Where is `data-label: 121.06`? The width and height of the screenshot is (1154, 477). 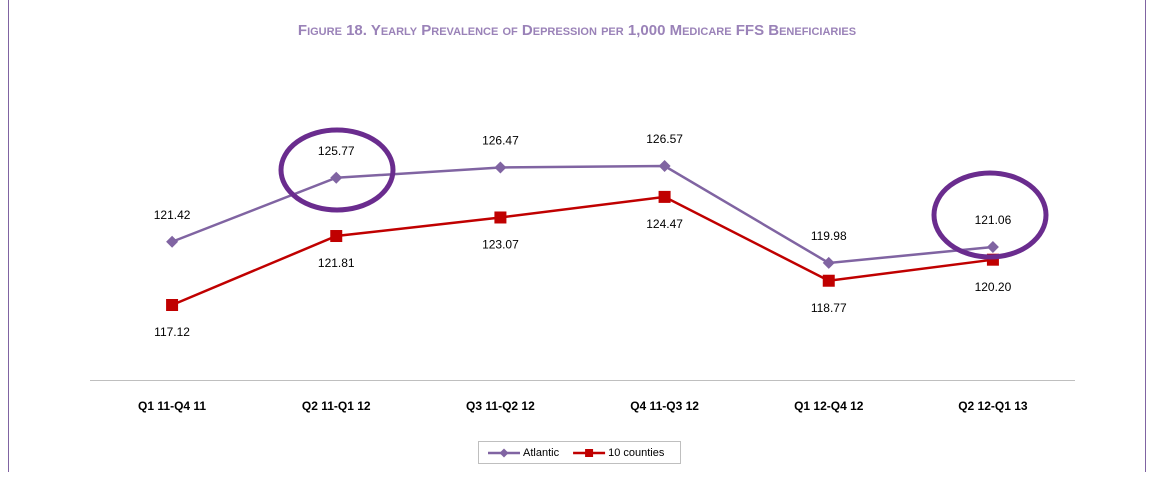 data-label: 121.06 is located at coordinates (993, 220).